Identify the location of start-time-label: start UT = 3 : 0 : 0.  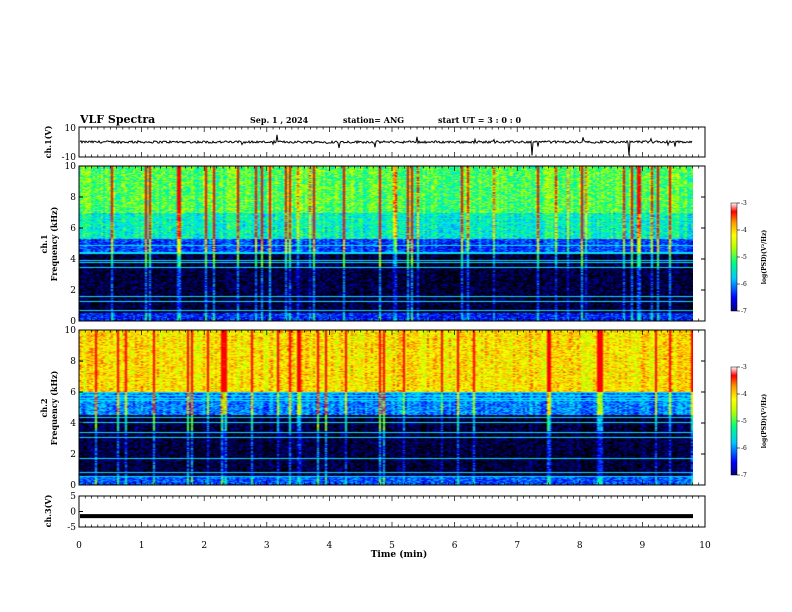
(479, 120).